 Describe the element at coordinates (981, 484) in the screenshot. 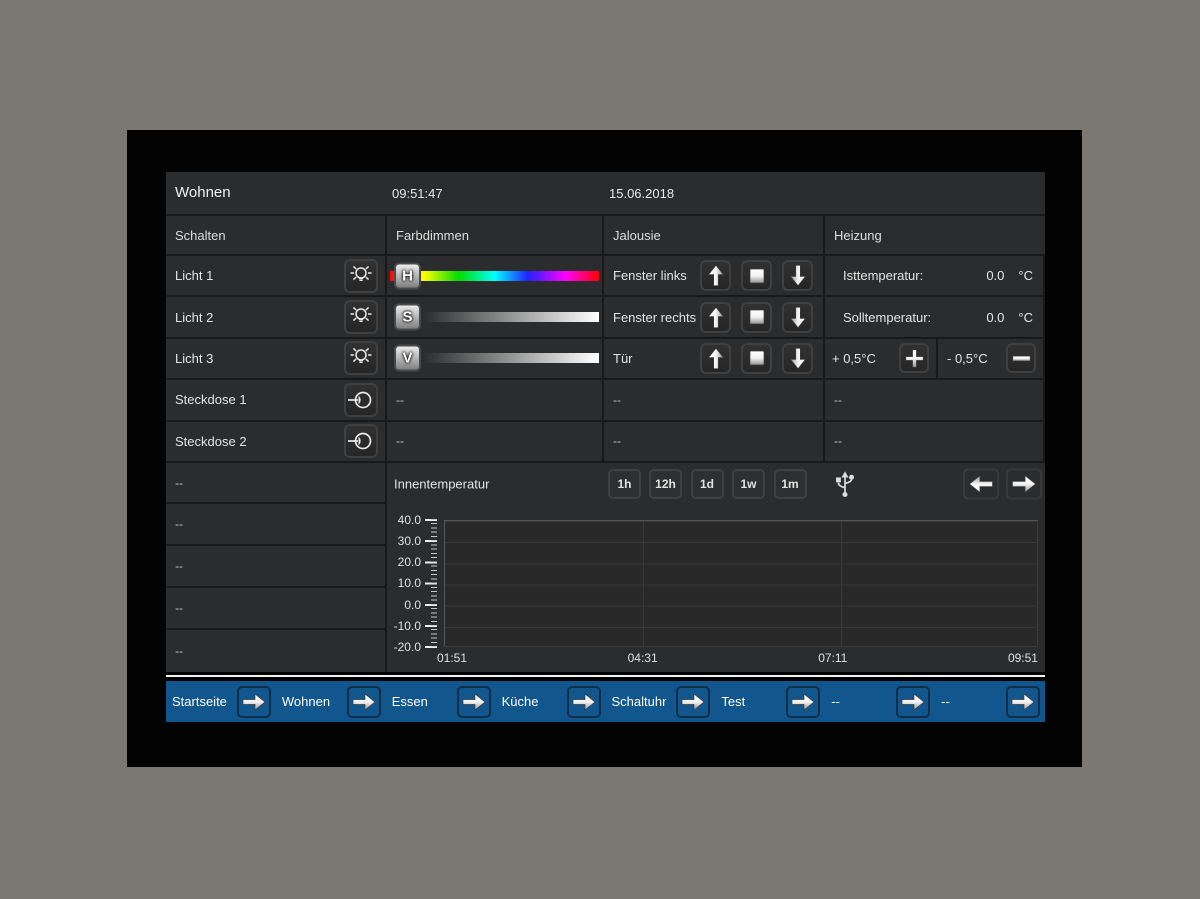

I see `chart-pan-left-button` at that location.